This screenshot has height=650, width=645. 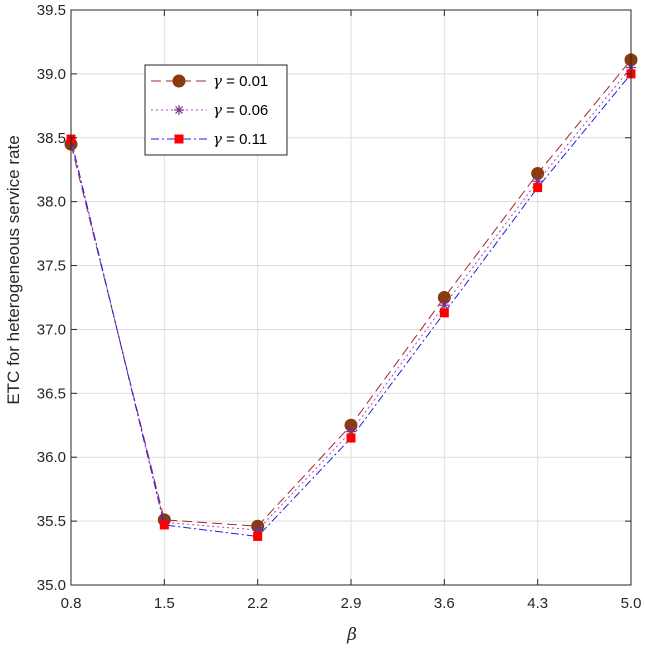 I want to click on x-tick-label: 3.6, so click(x=444, y=603).